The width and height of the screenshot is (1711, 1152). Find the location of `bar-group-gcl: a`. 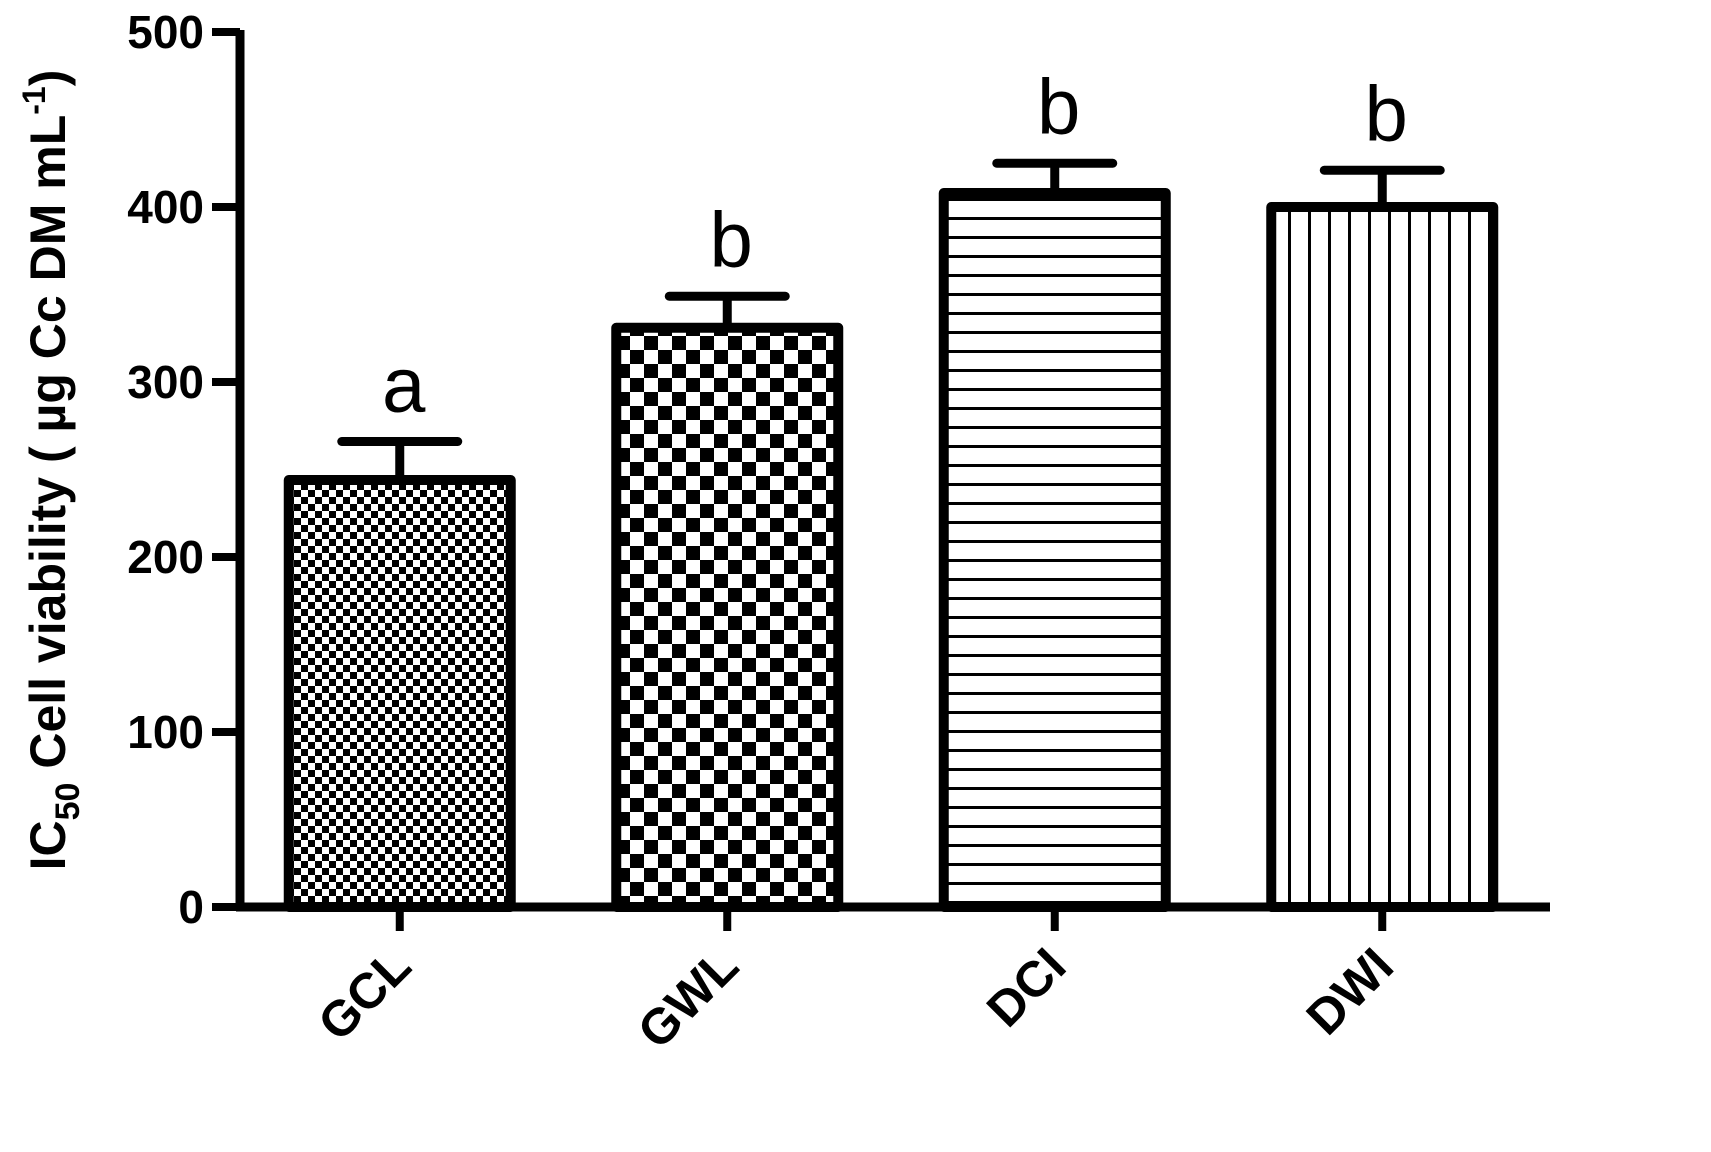

bar-group-gcl: a is located at coordinates (399, 626).